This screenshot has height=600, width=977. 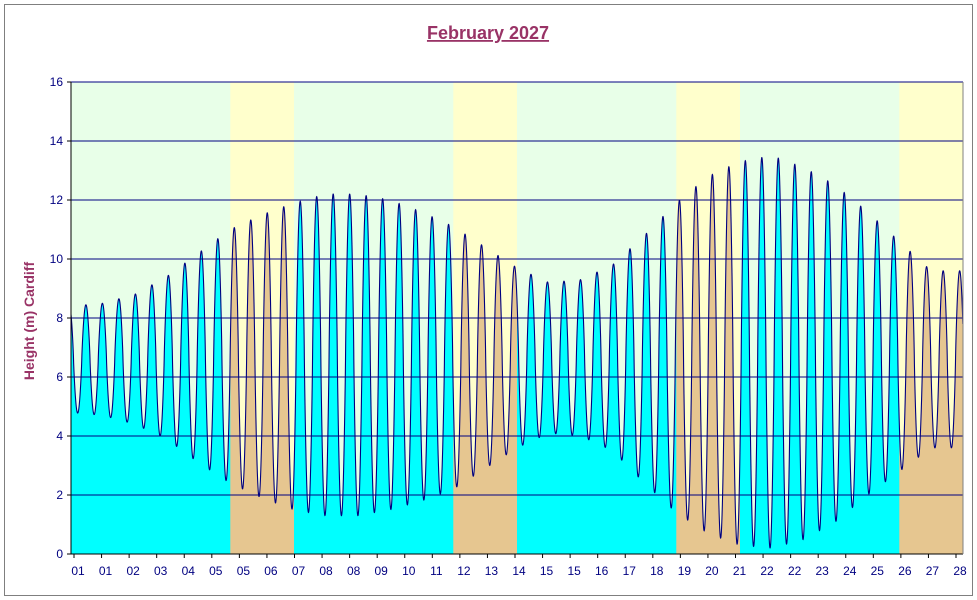 I want to click on x-tick-label: 25, so click(x=878, y=571).